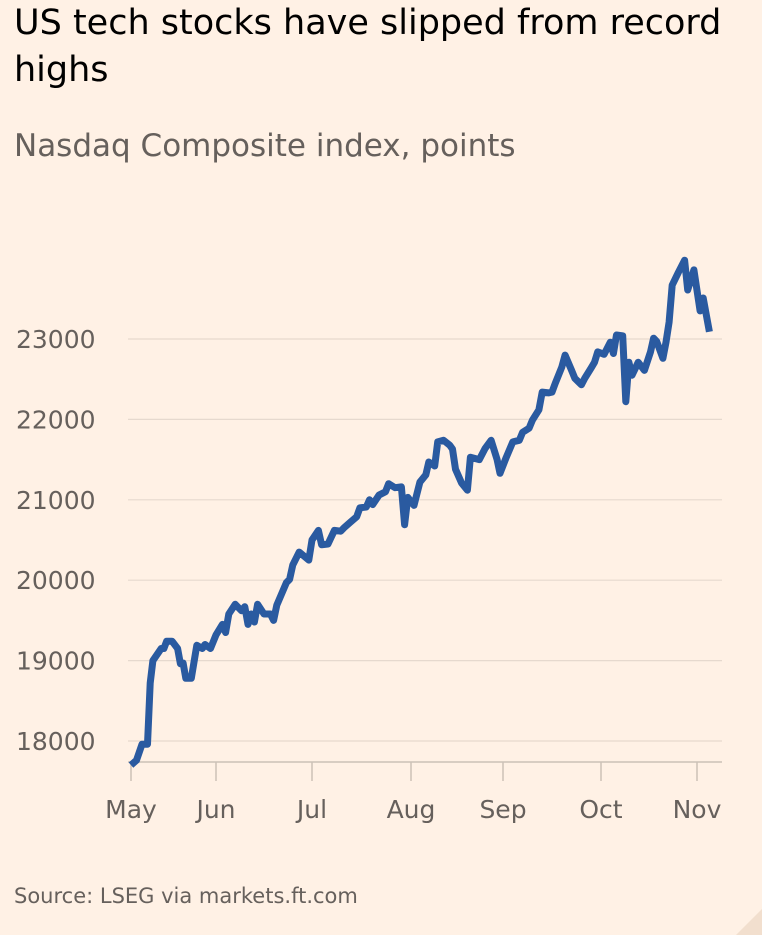  I want to click on x-tick-label: Aug, so click(411, 809).